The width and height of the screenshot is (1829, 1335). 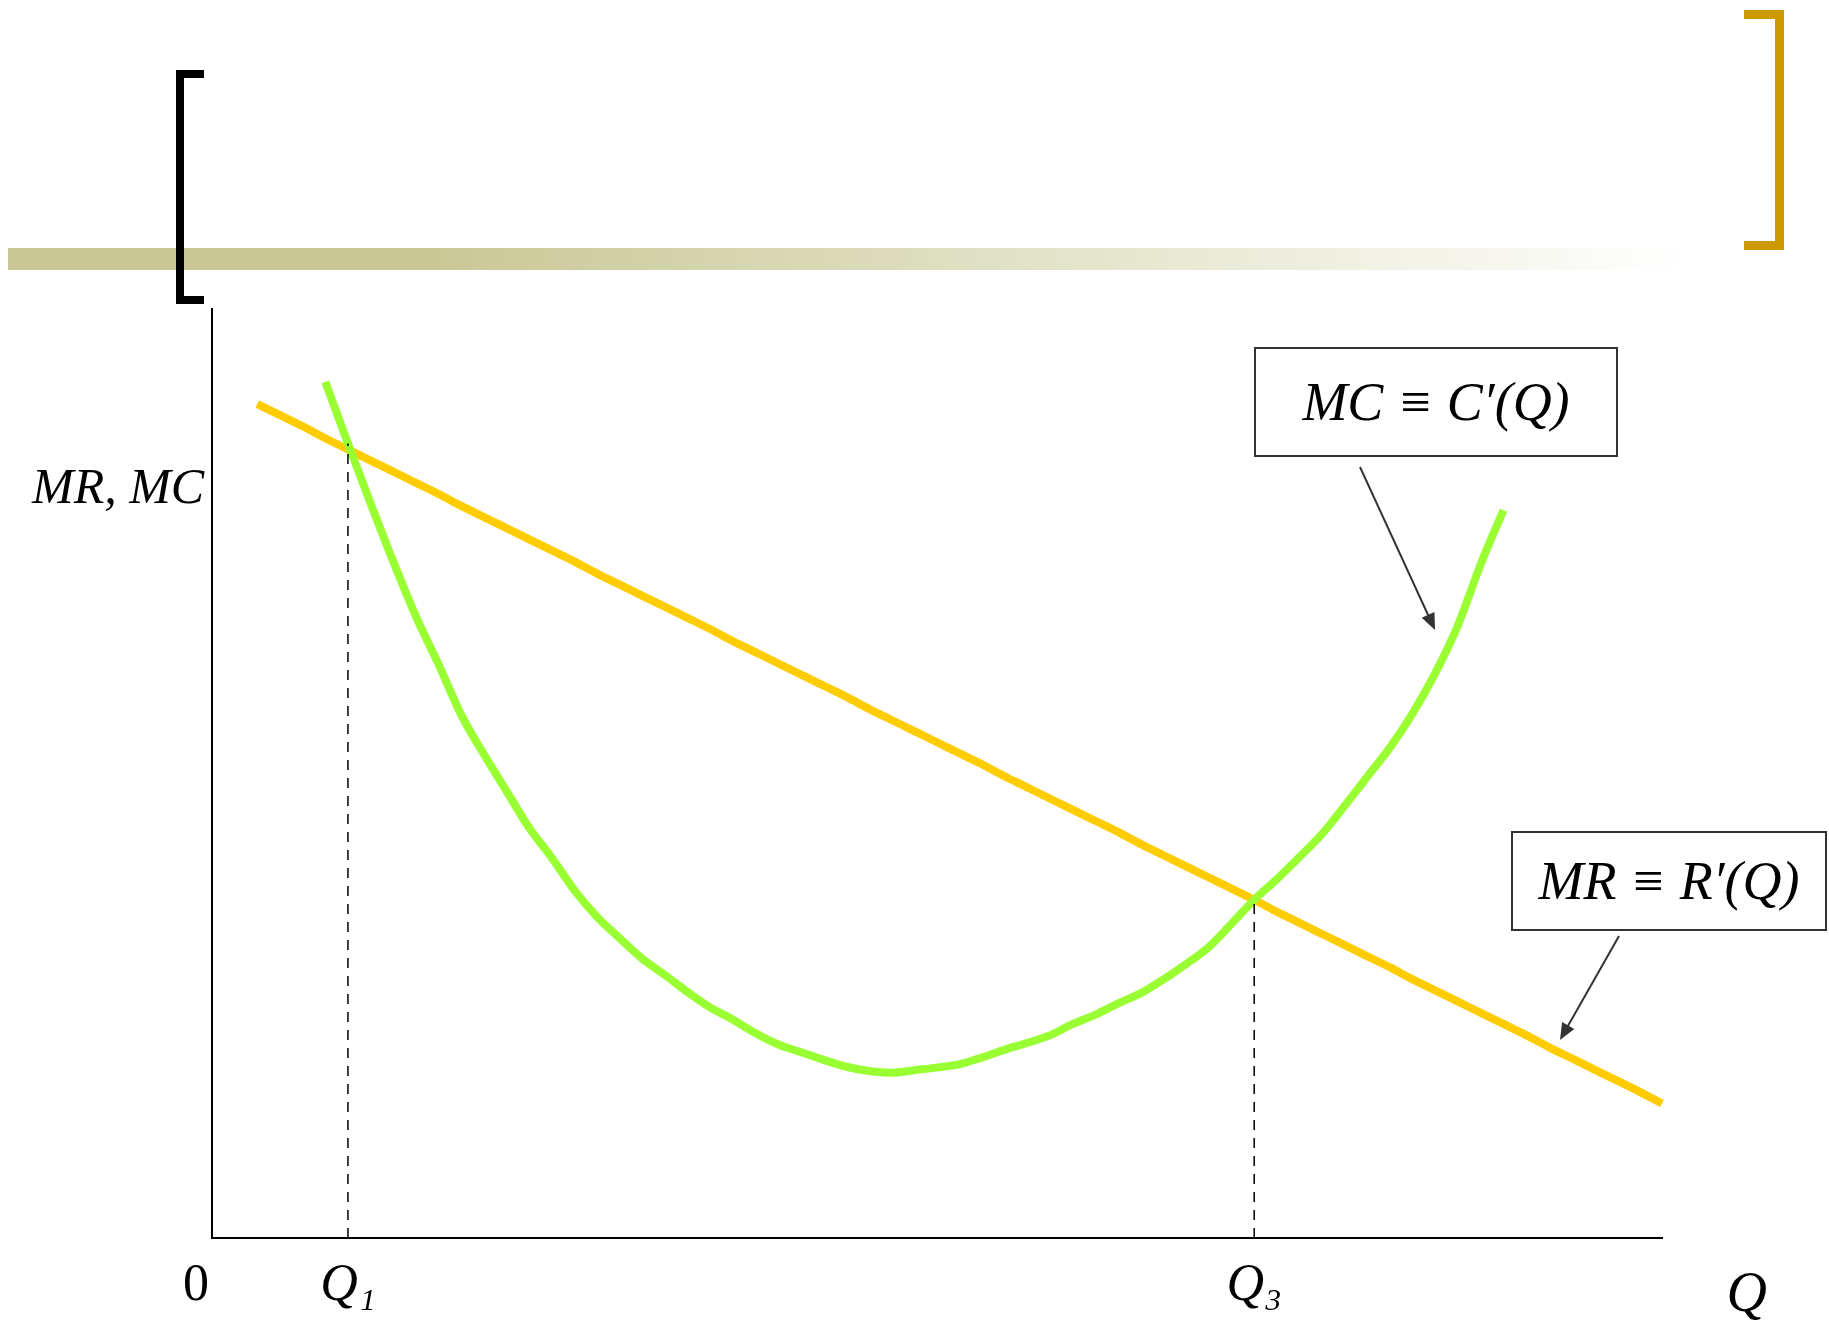 What do you see at coordinates (196, 1282) in the screenshot?
I see `x-tick-label: 0` at bounding box center [196, 1282].